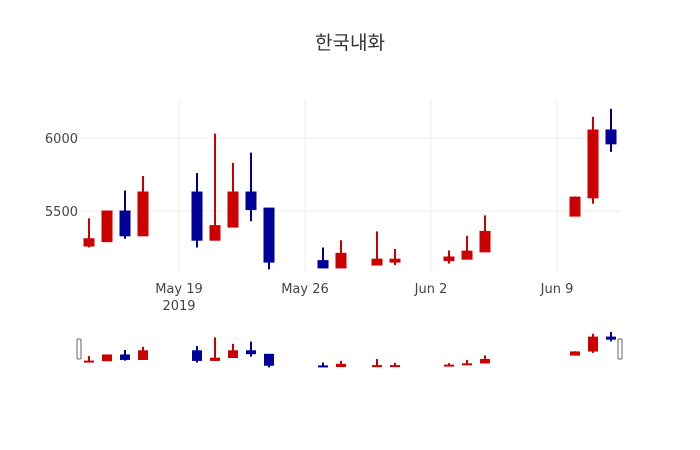  What do you see at coordinates (620, 349) in the screenshot?
I see `range-slider-right-handle` at bounding box center [620, 349].